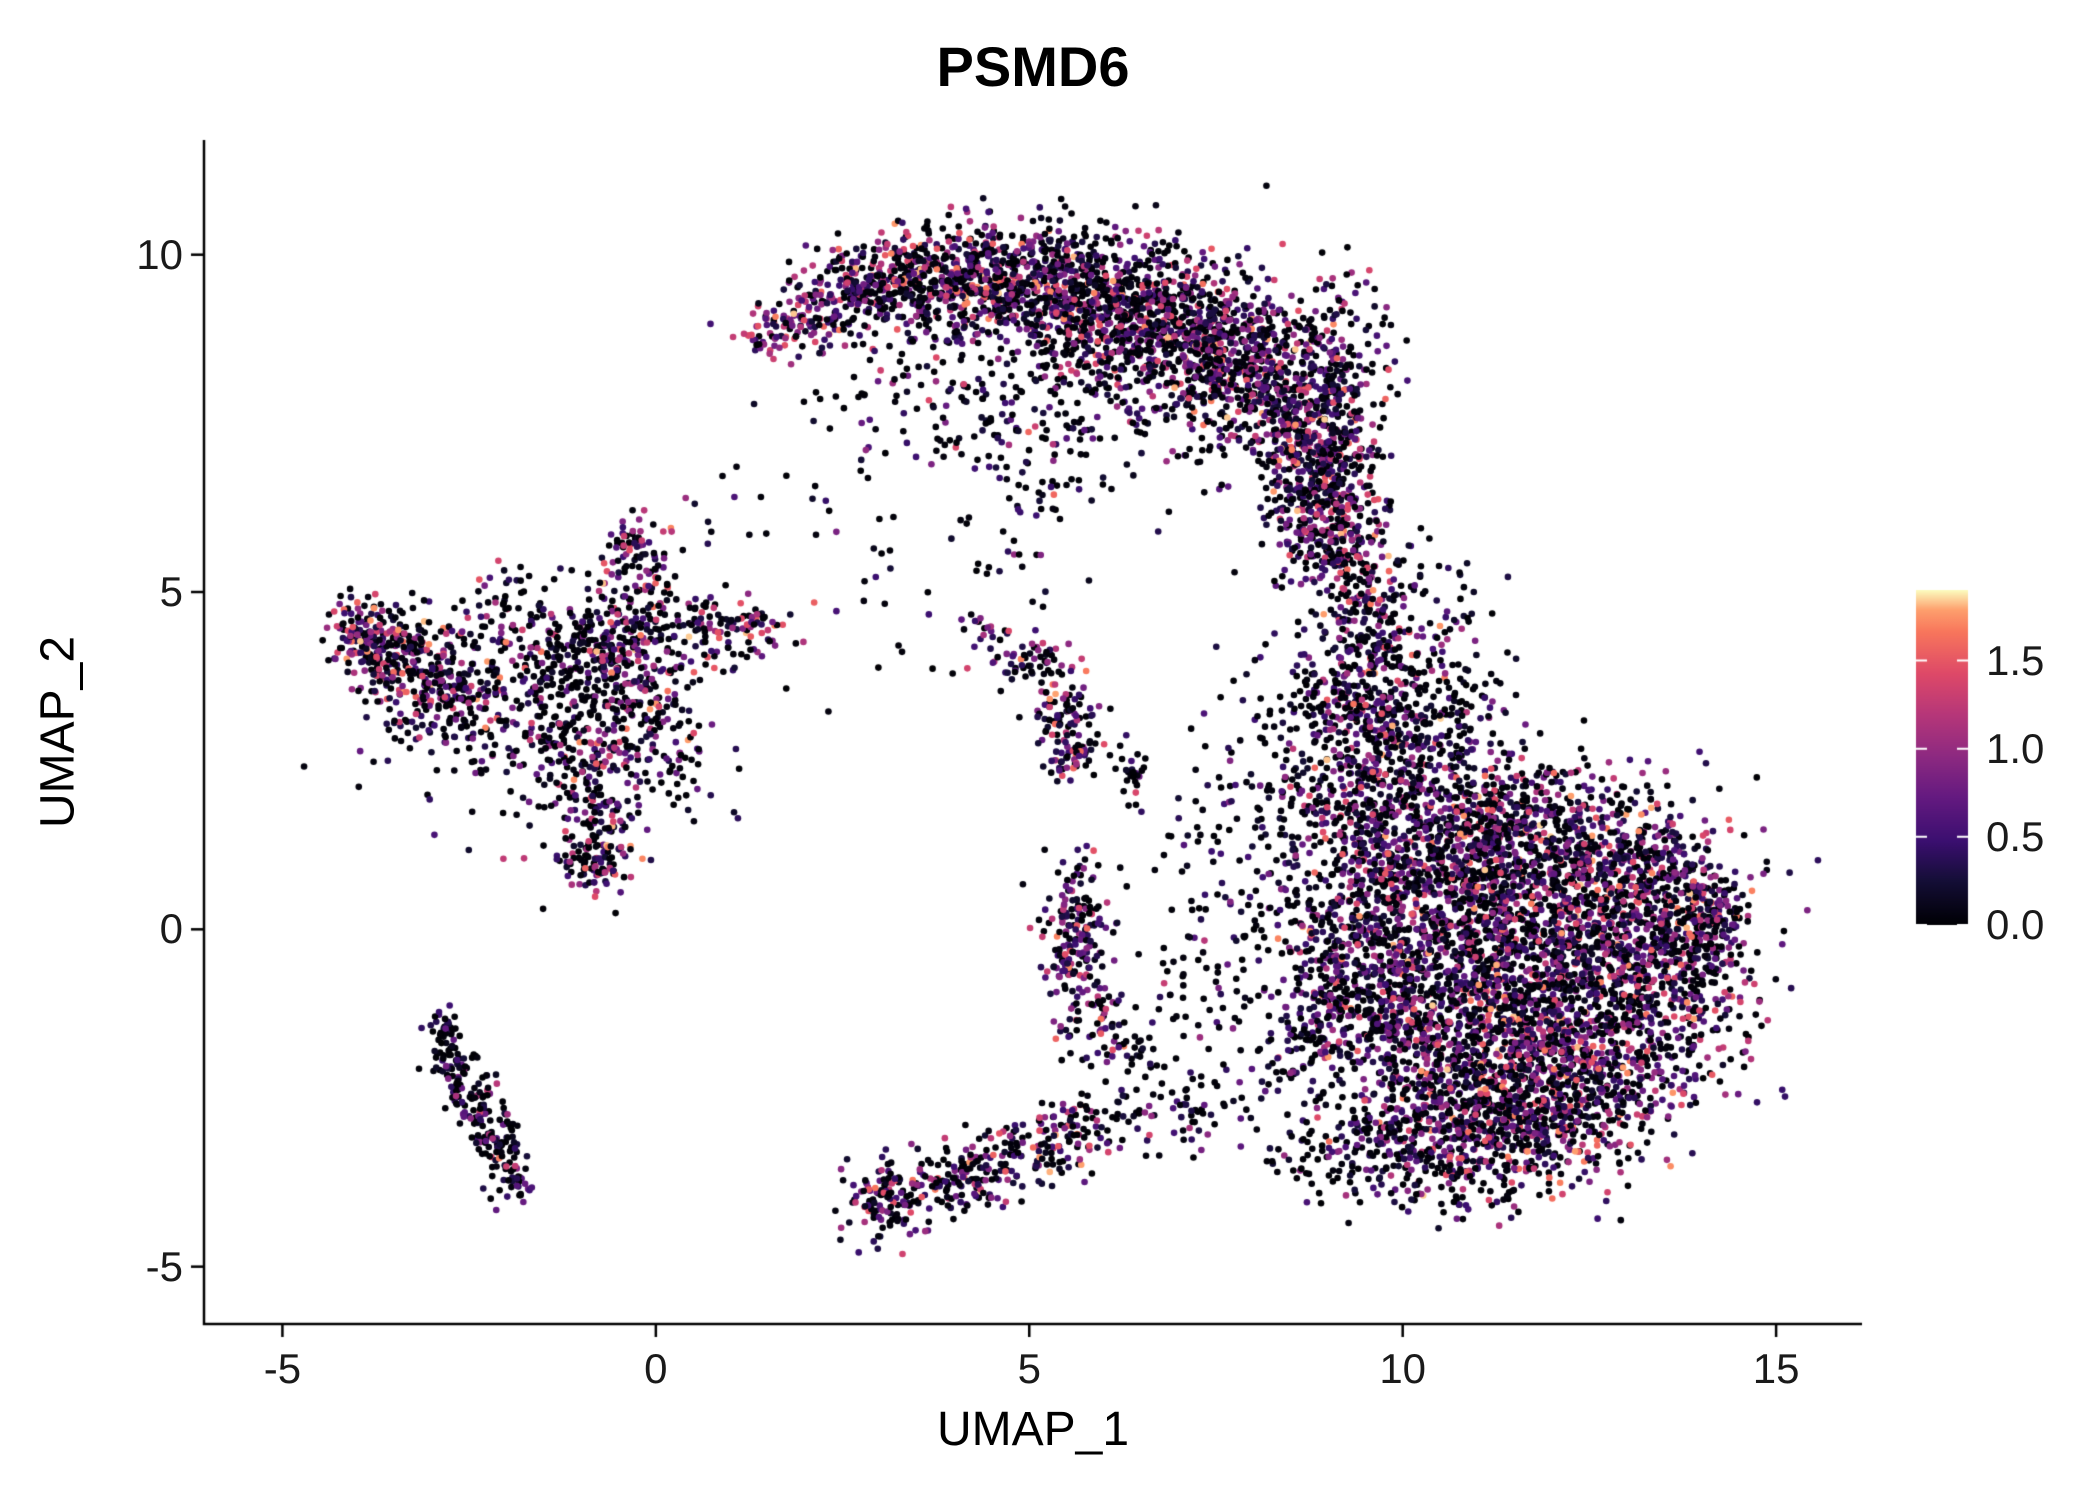  What do you see at coordinates (2015, 748) in the screenshot?
I see `colorbar-tick-label: 1.0` at bounding box center [2015, 748].